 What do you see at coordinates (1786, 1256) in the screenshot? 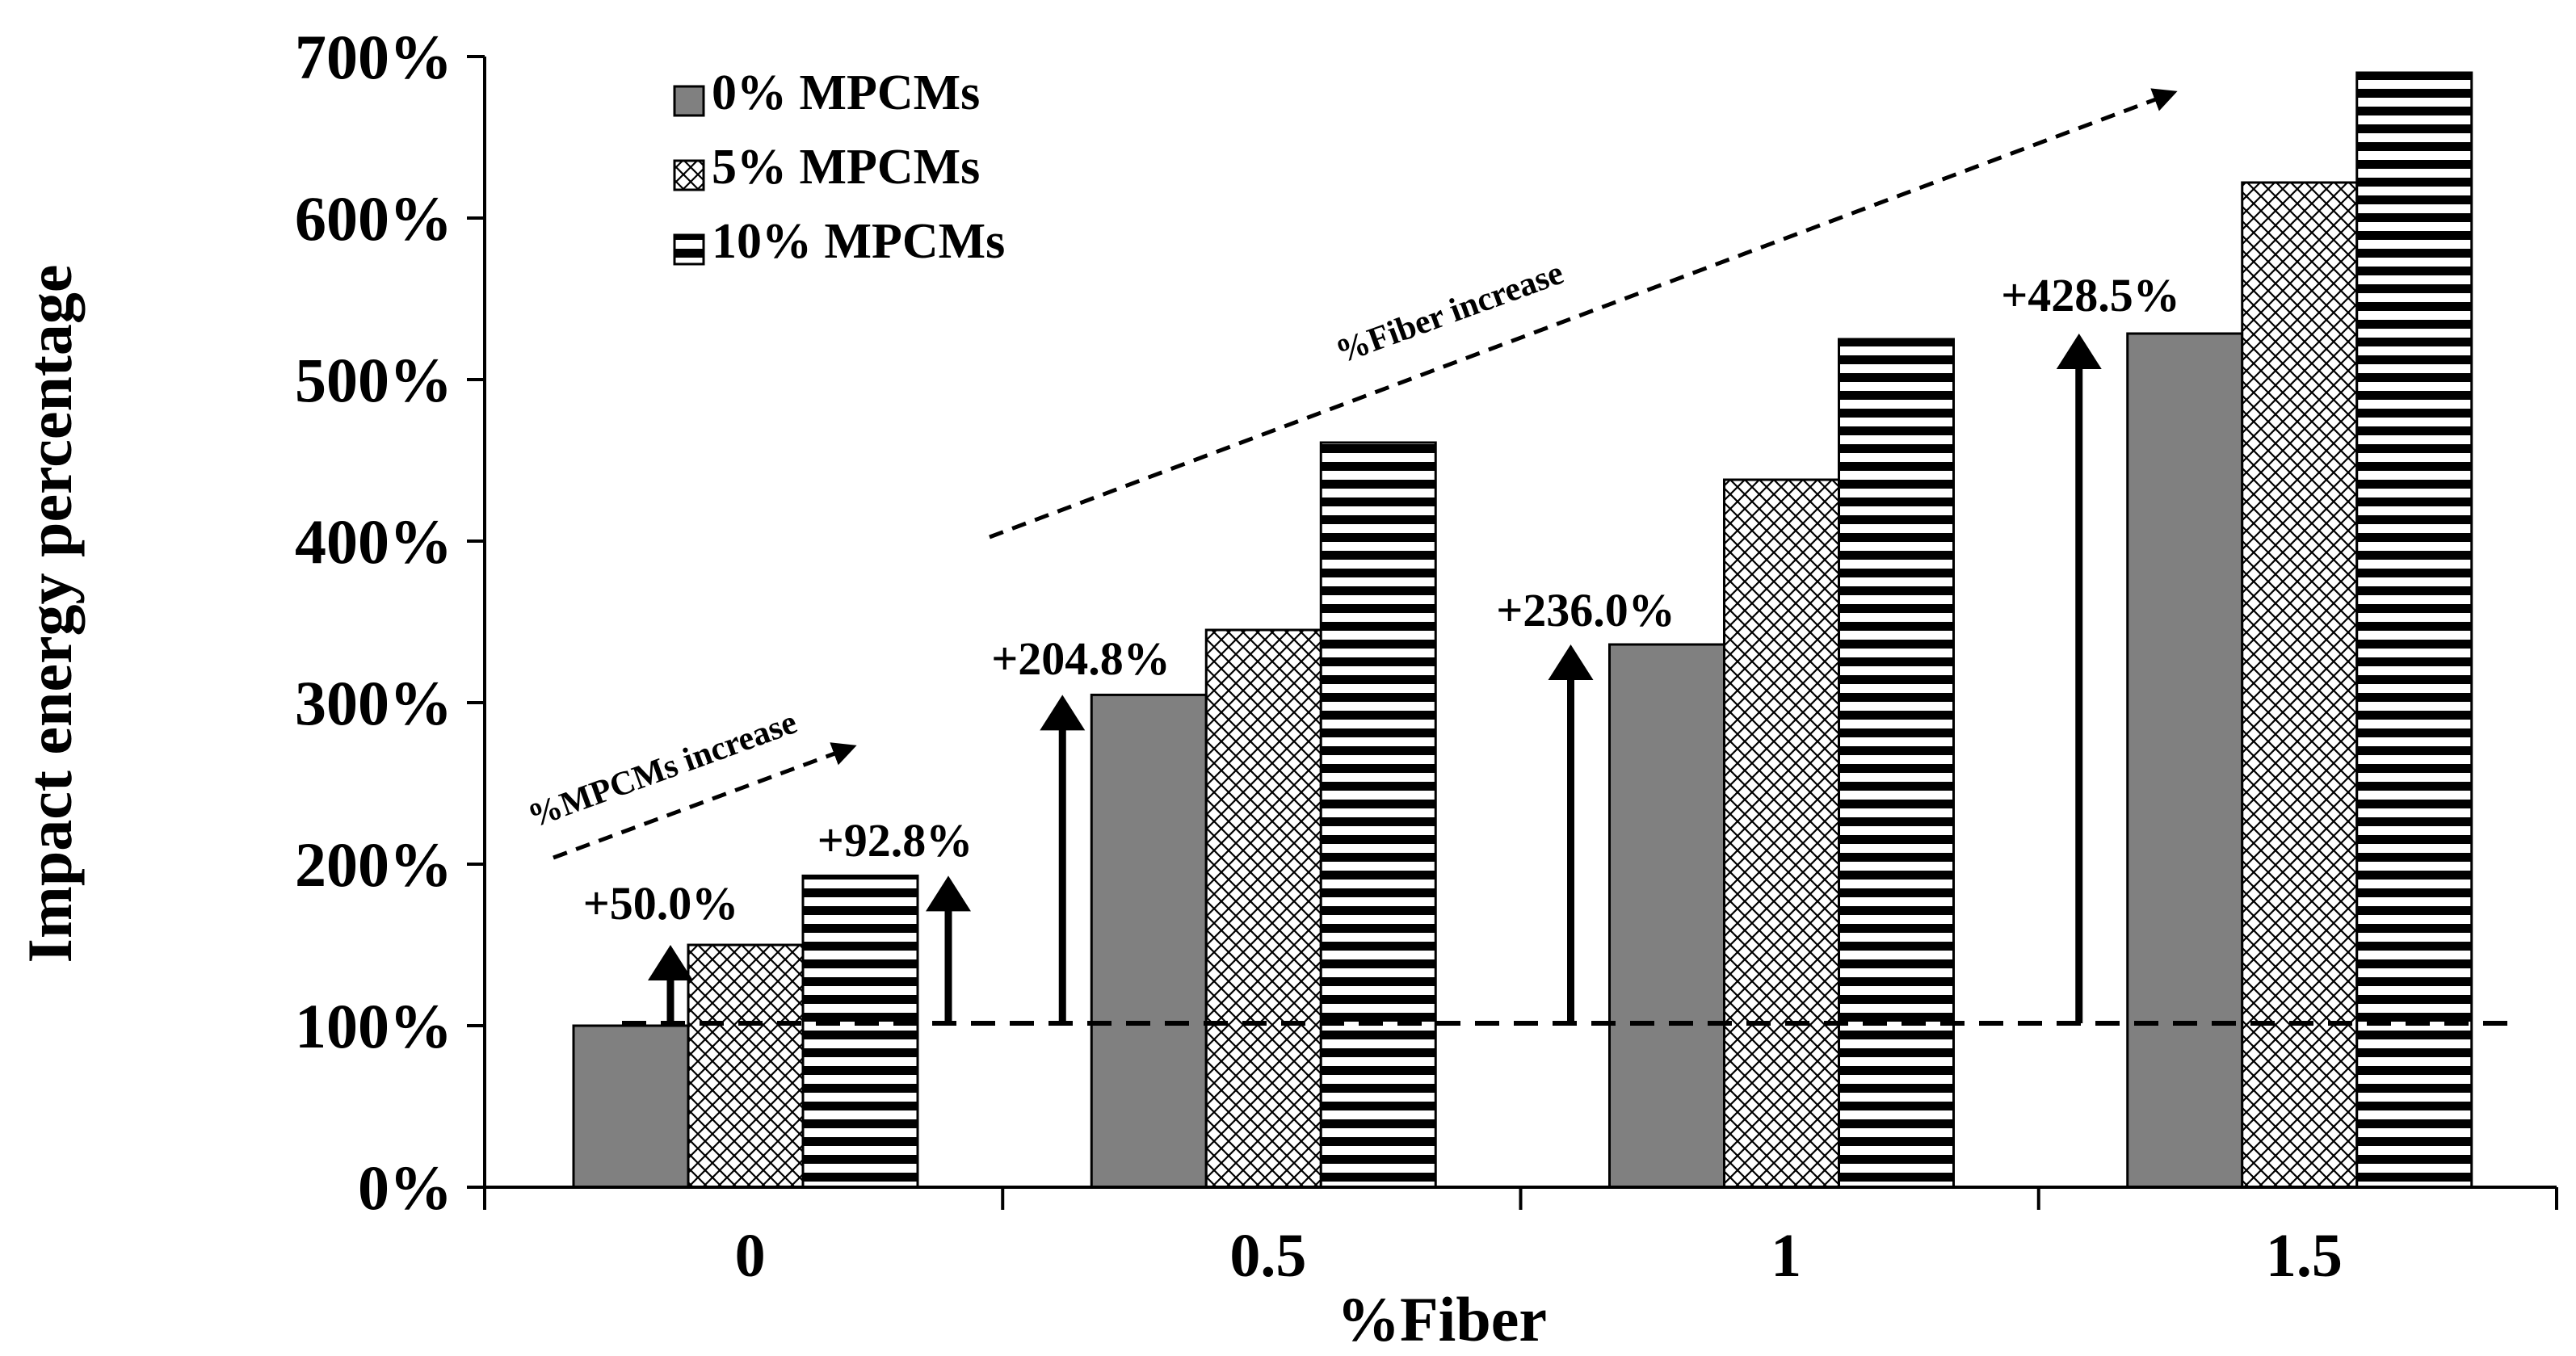
I see `x-tick-label: 1` at bounding box center [1786, 1256].